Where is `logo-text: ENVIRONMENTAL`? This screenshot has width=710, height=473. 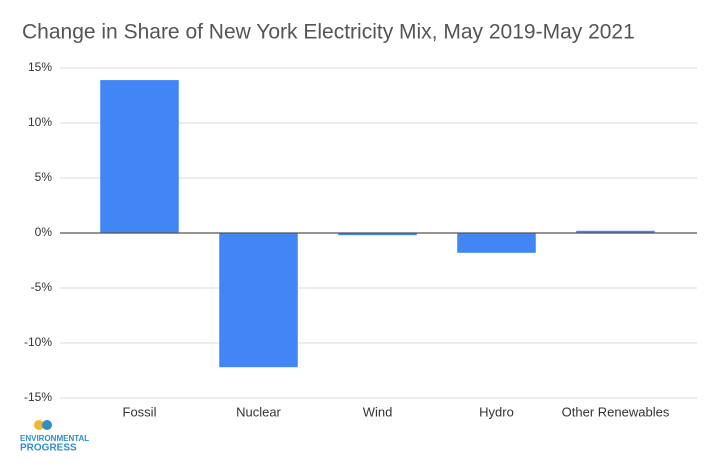
logo-text: ENVIRONMENTAL is located at coordinates (54, 438).